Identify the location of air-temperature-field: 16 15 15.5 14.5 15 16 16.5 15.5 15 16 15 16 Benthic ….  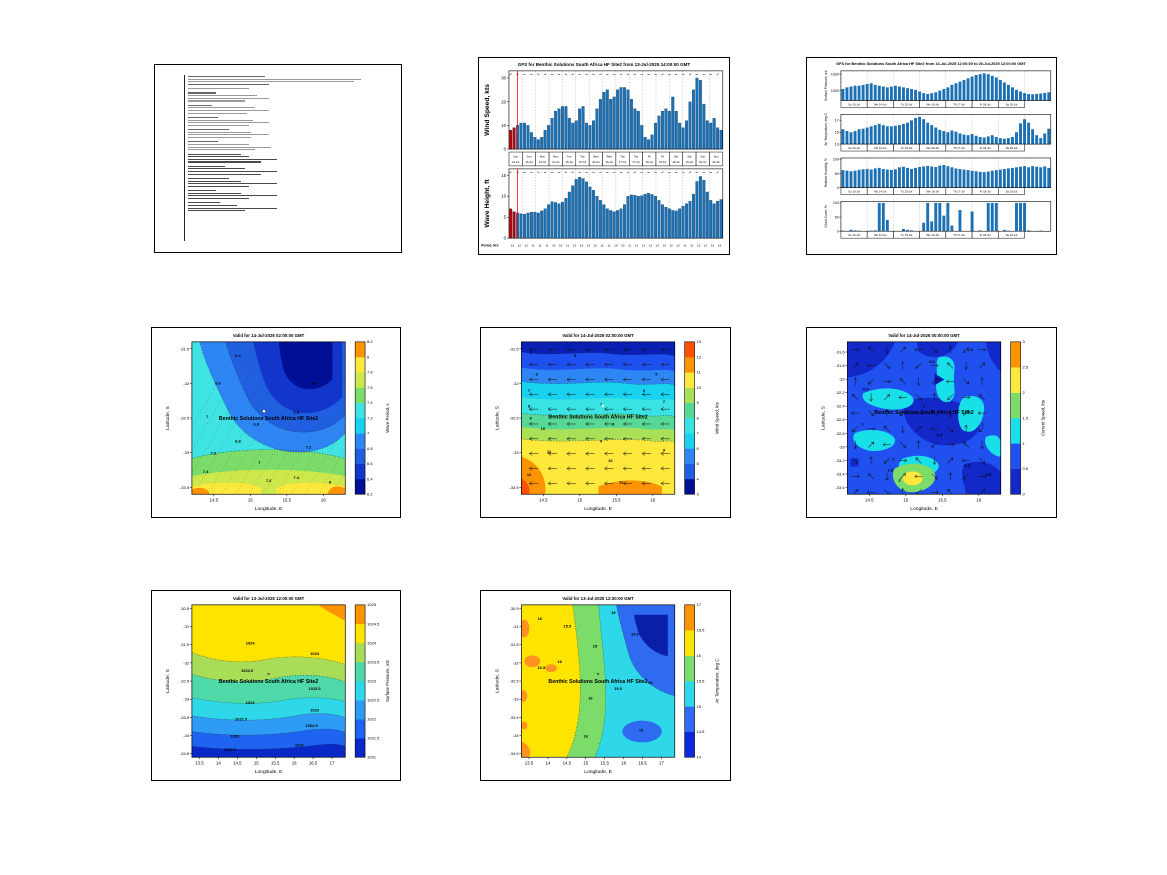
(598, 681).